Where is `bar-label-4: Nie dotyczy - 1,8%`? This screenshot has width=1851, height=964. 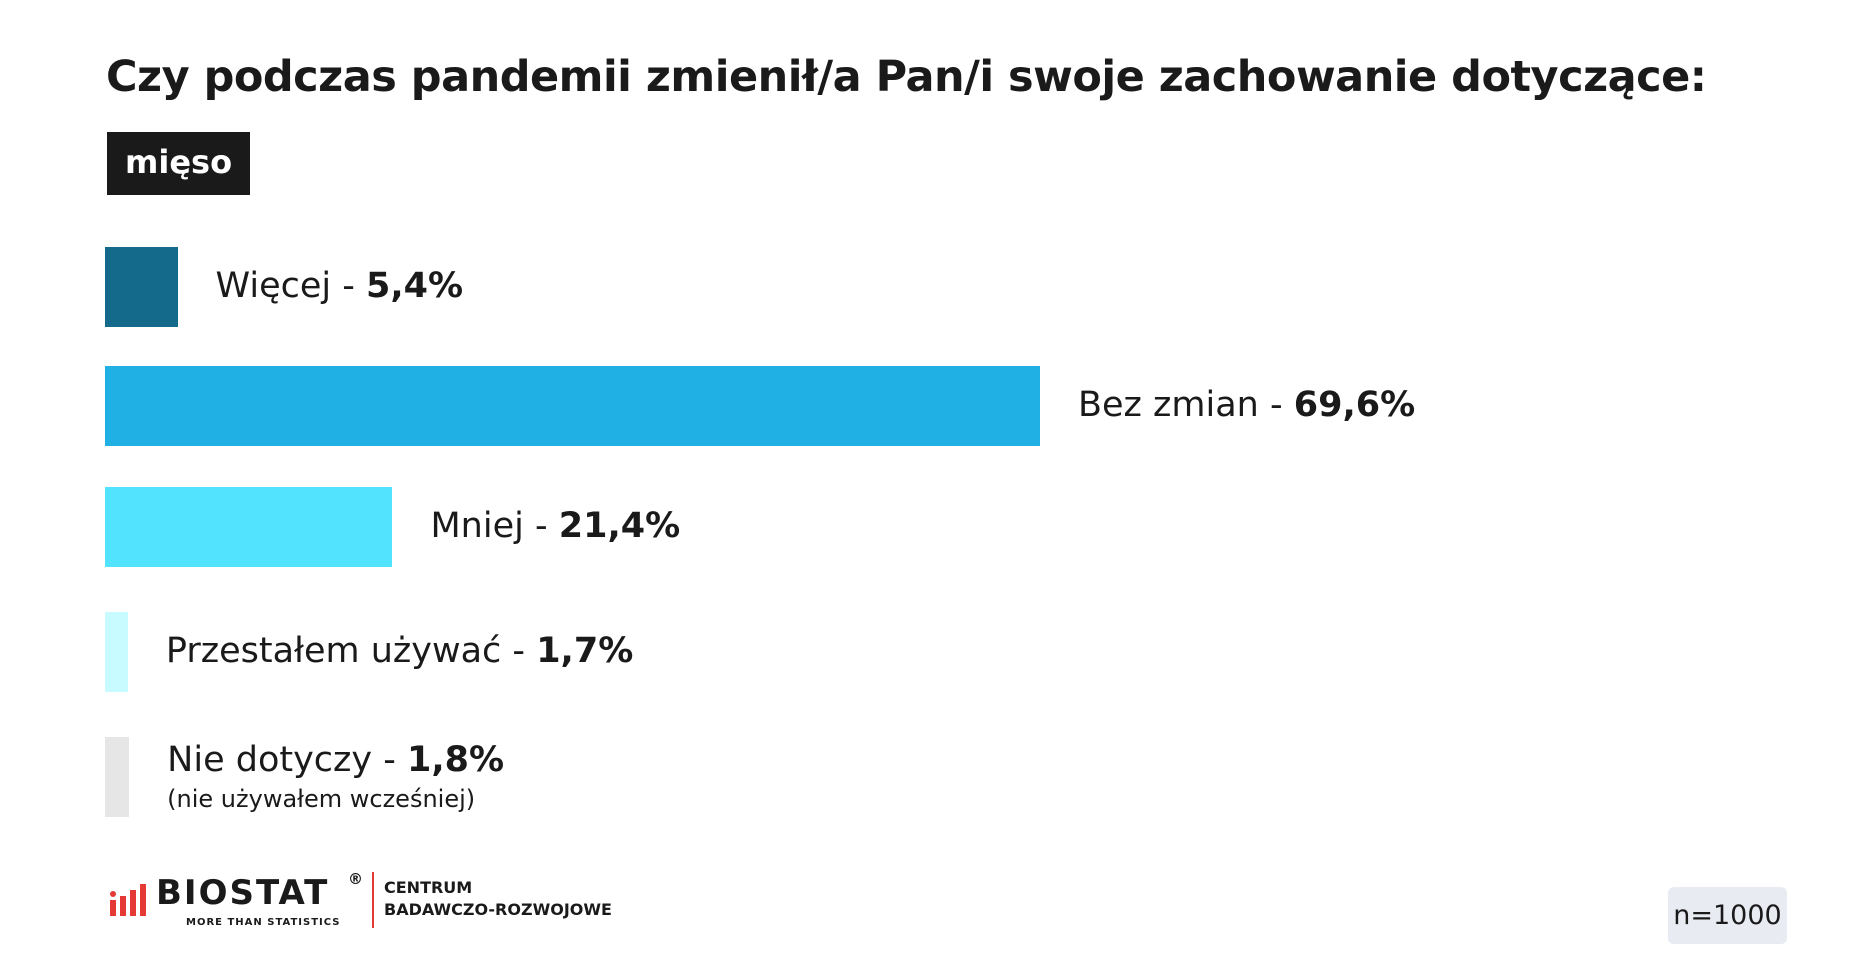
bar-label-4: Nie dotyczy - 1,8% is located at coordinates (335, 760).